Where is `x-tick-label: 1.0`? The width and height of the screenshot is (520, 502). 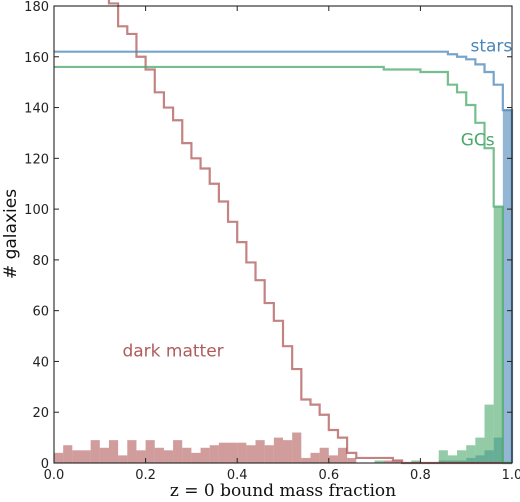 x-tick-label: 1.0 is located at coordinates (511, 475).